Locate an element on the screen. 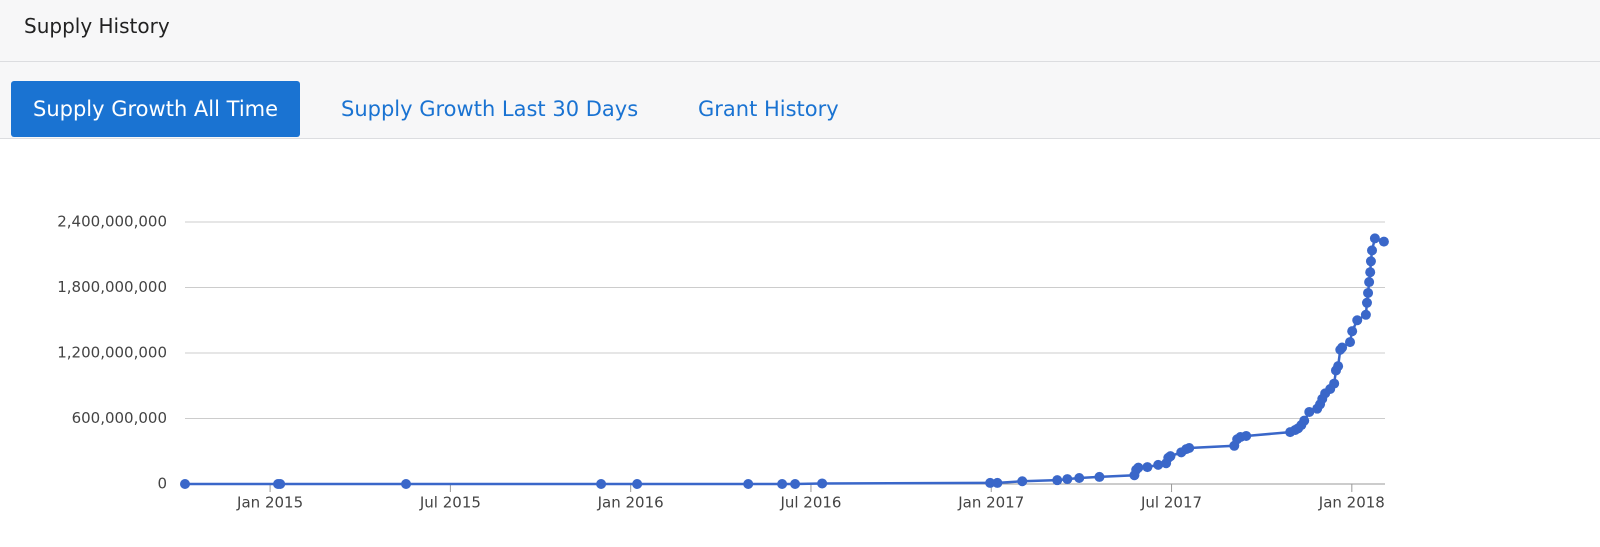  x-tick-label: Jul 2016 is located at coordinates (810, 503).